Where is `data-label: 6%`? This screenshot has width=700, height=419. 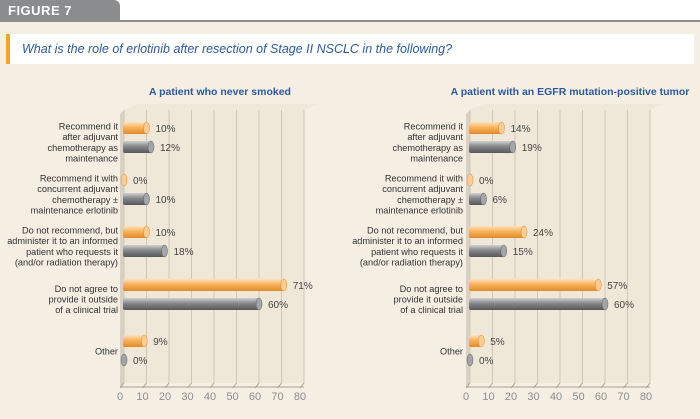 data-label: 6% is located at coordinates (500, 200).